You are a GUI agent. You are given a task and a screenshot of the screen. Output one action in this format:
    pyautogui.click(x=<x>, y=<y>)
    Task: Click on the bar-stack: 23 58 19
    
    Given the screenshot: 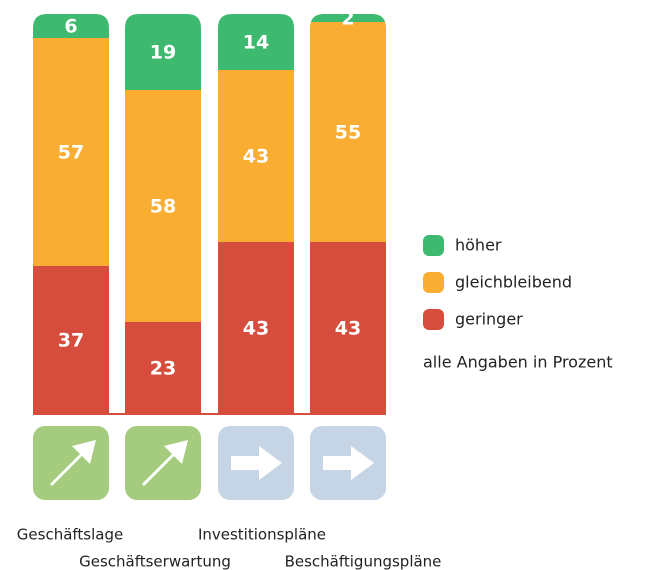 What is the action you would take?
    pyautogui.click(x=163, y=214)
    